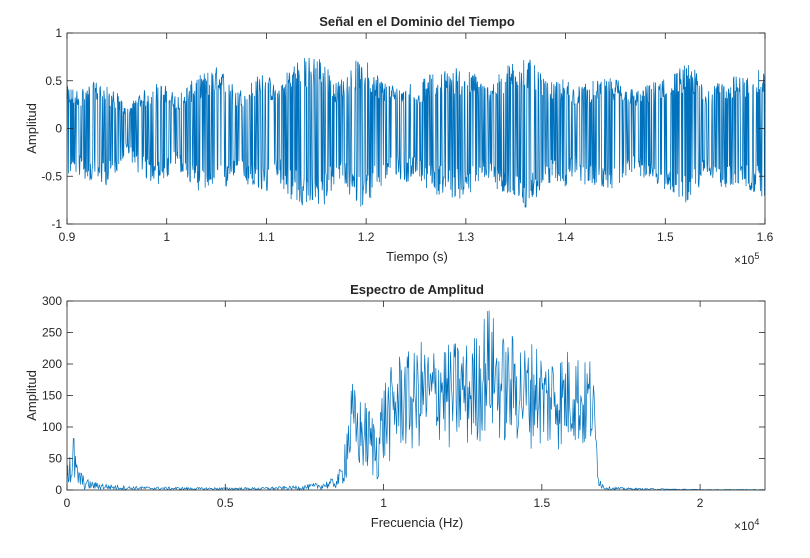 The image size is (810, 558). I want to click on spectrum-x-exponent: ×10⁴, so click(746, 525).